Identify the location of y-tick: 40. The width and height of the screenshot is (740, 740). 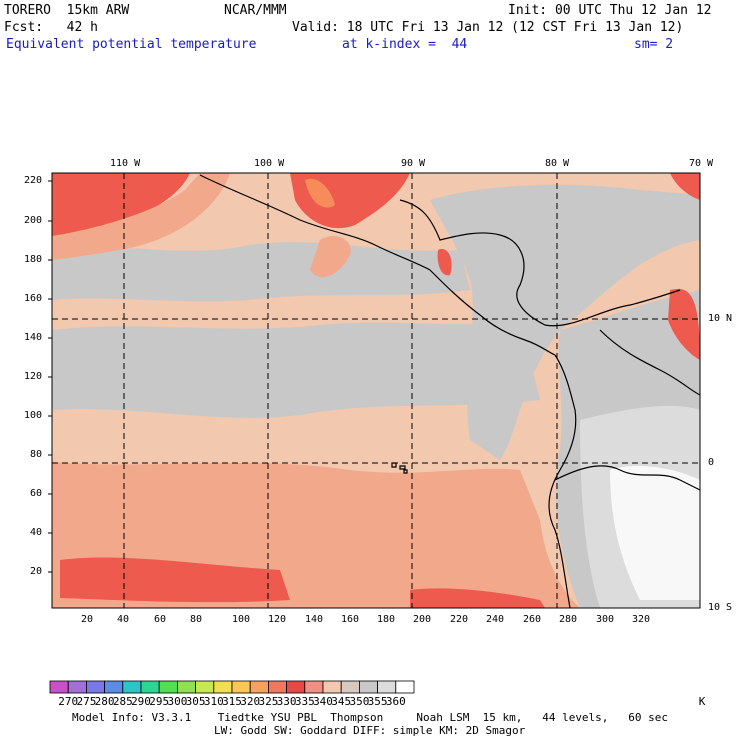
(36, 532).